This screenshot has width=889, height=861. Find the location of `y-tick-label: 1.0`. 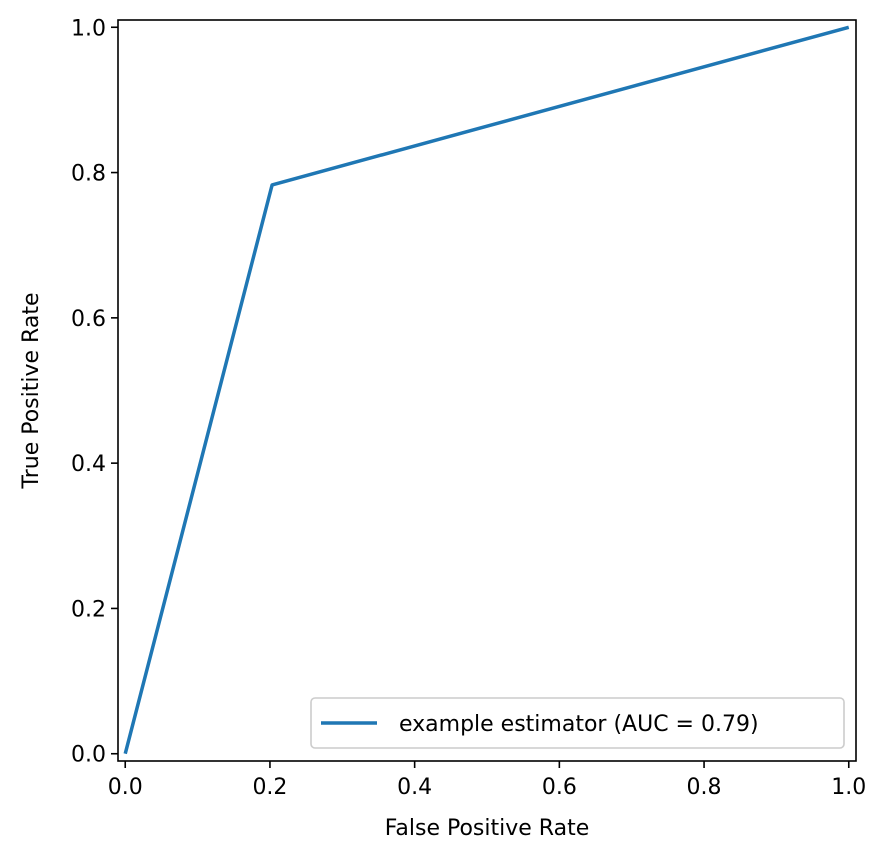

y-tick-label: 1.0 is located at coordinates (88, 28).